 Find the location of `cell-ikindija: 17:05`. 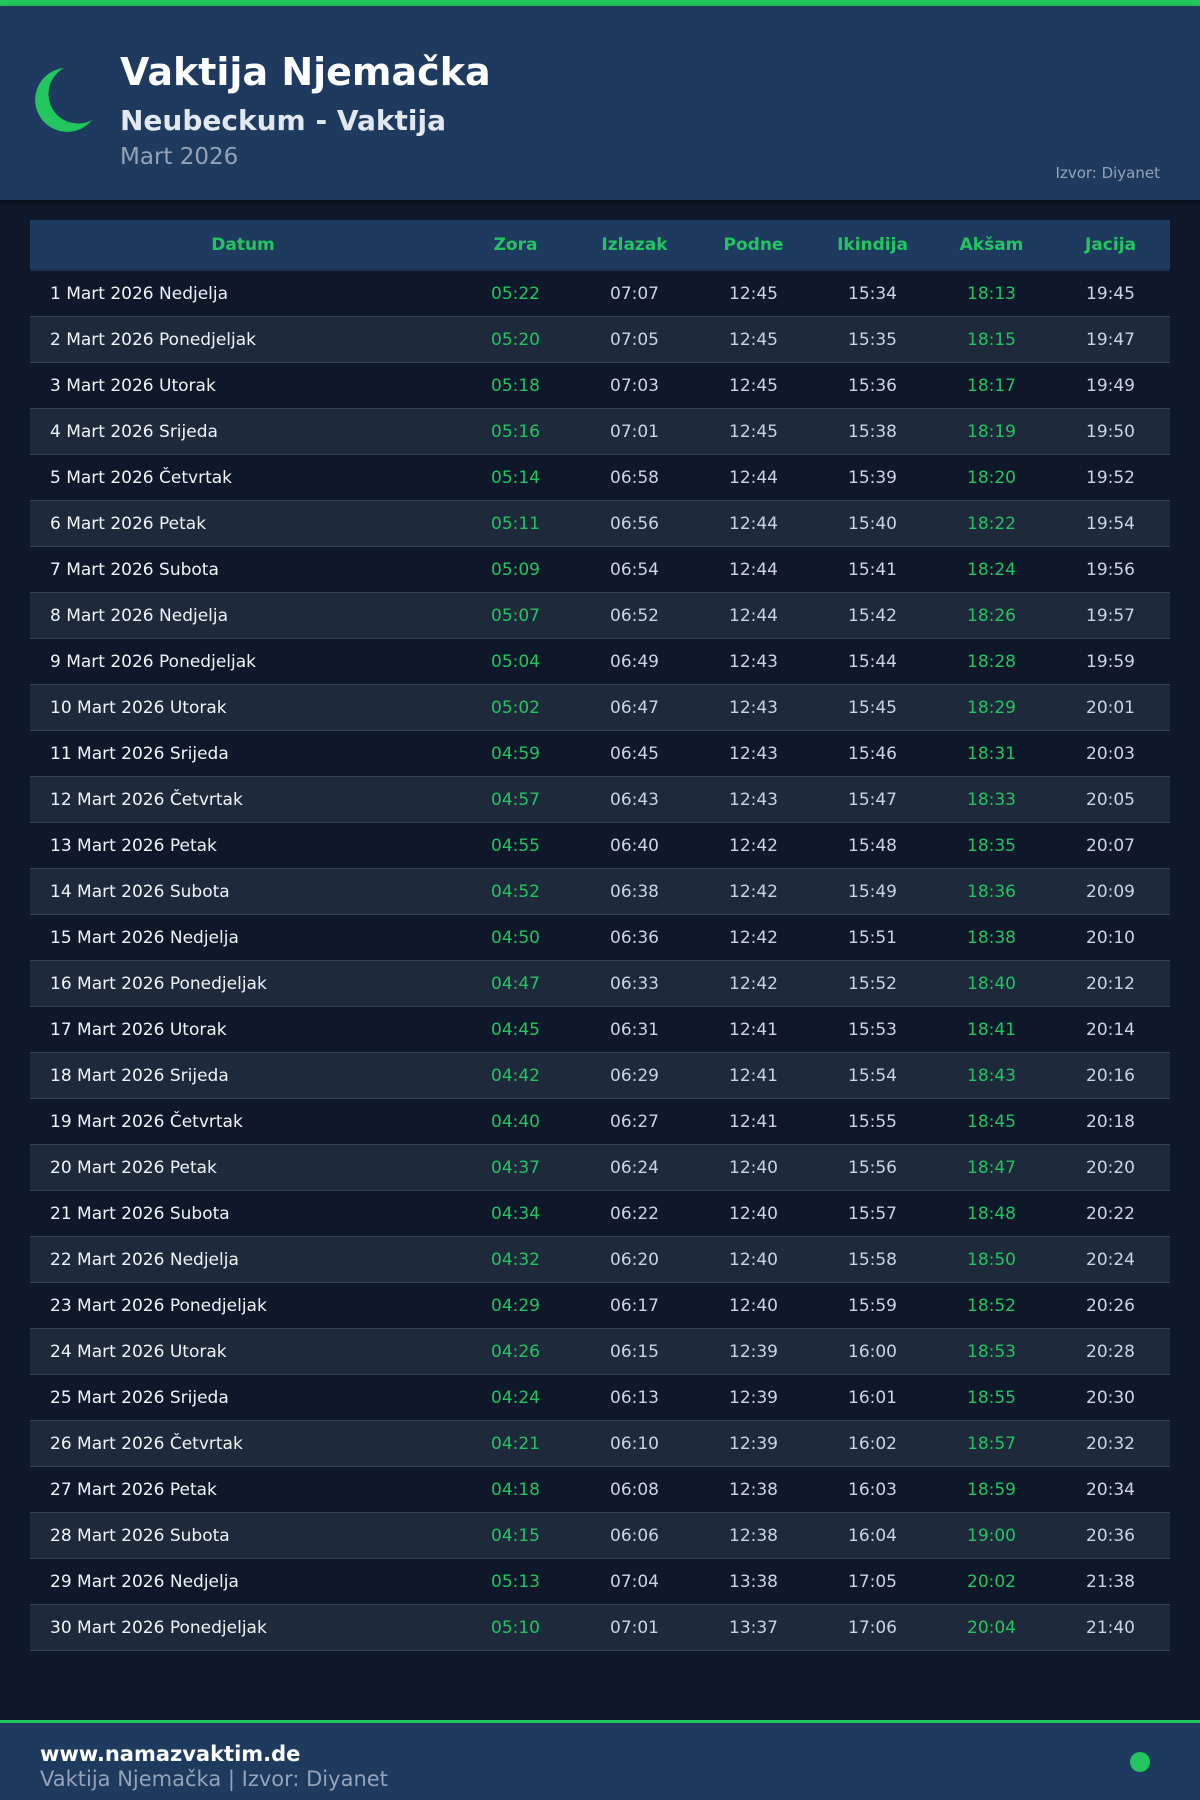

cell-ikindija: 17:05 is located at coordinates (872, 1581).